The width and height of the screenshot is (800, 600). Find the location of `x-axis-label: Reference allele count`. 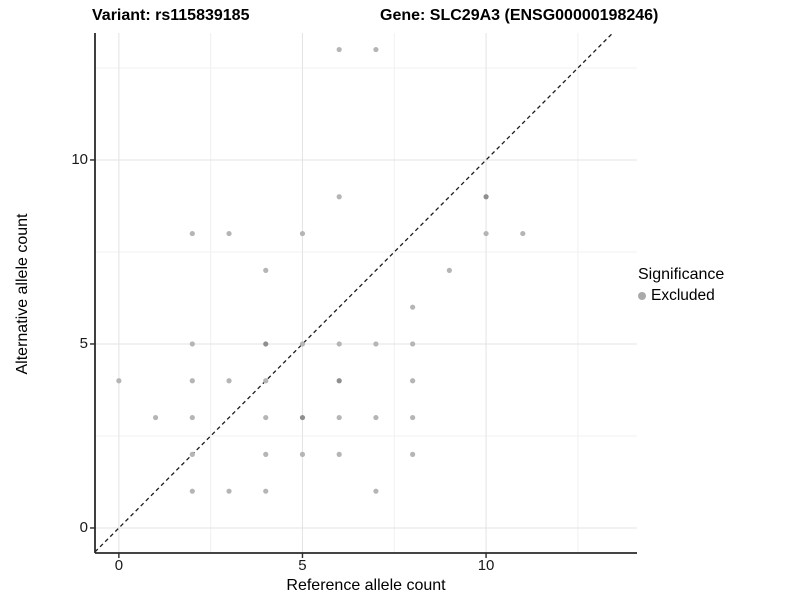

x-axis-label: Reference allele count is located at coordinates (366, 585).